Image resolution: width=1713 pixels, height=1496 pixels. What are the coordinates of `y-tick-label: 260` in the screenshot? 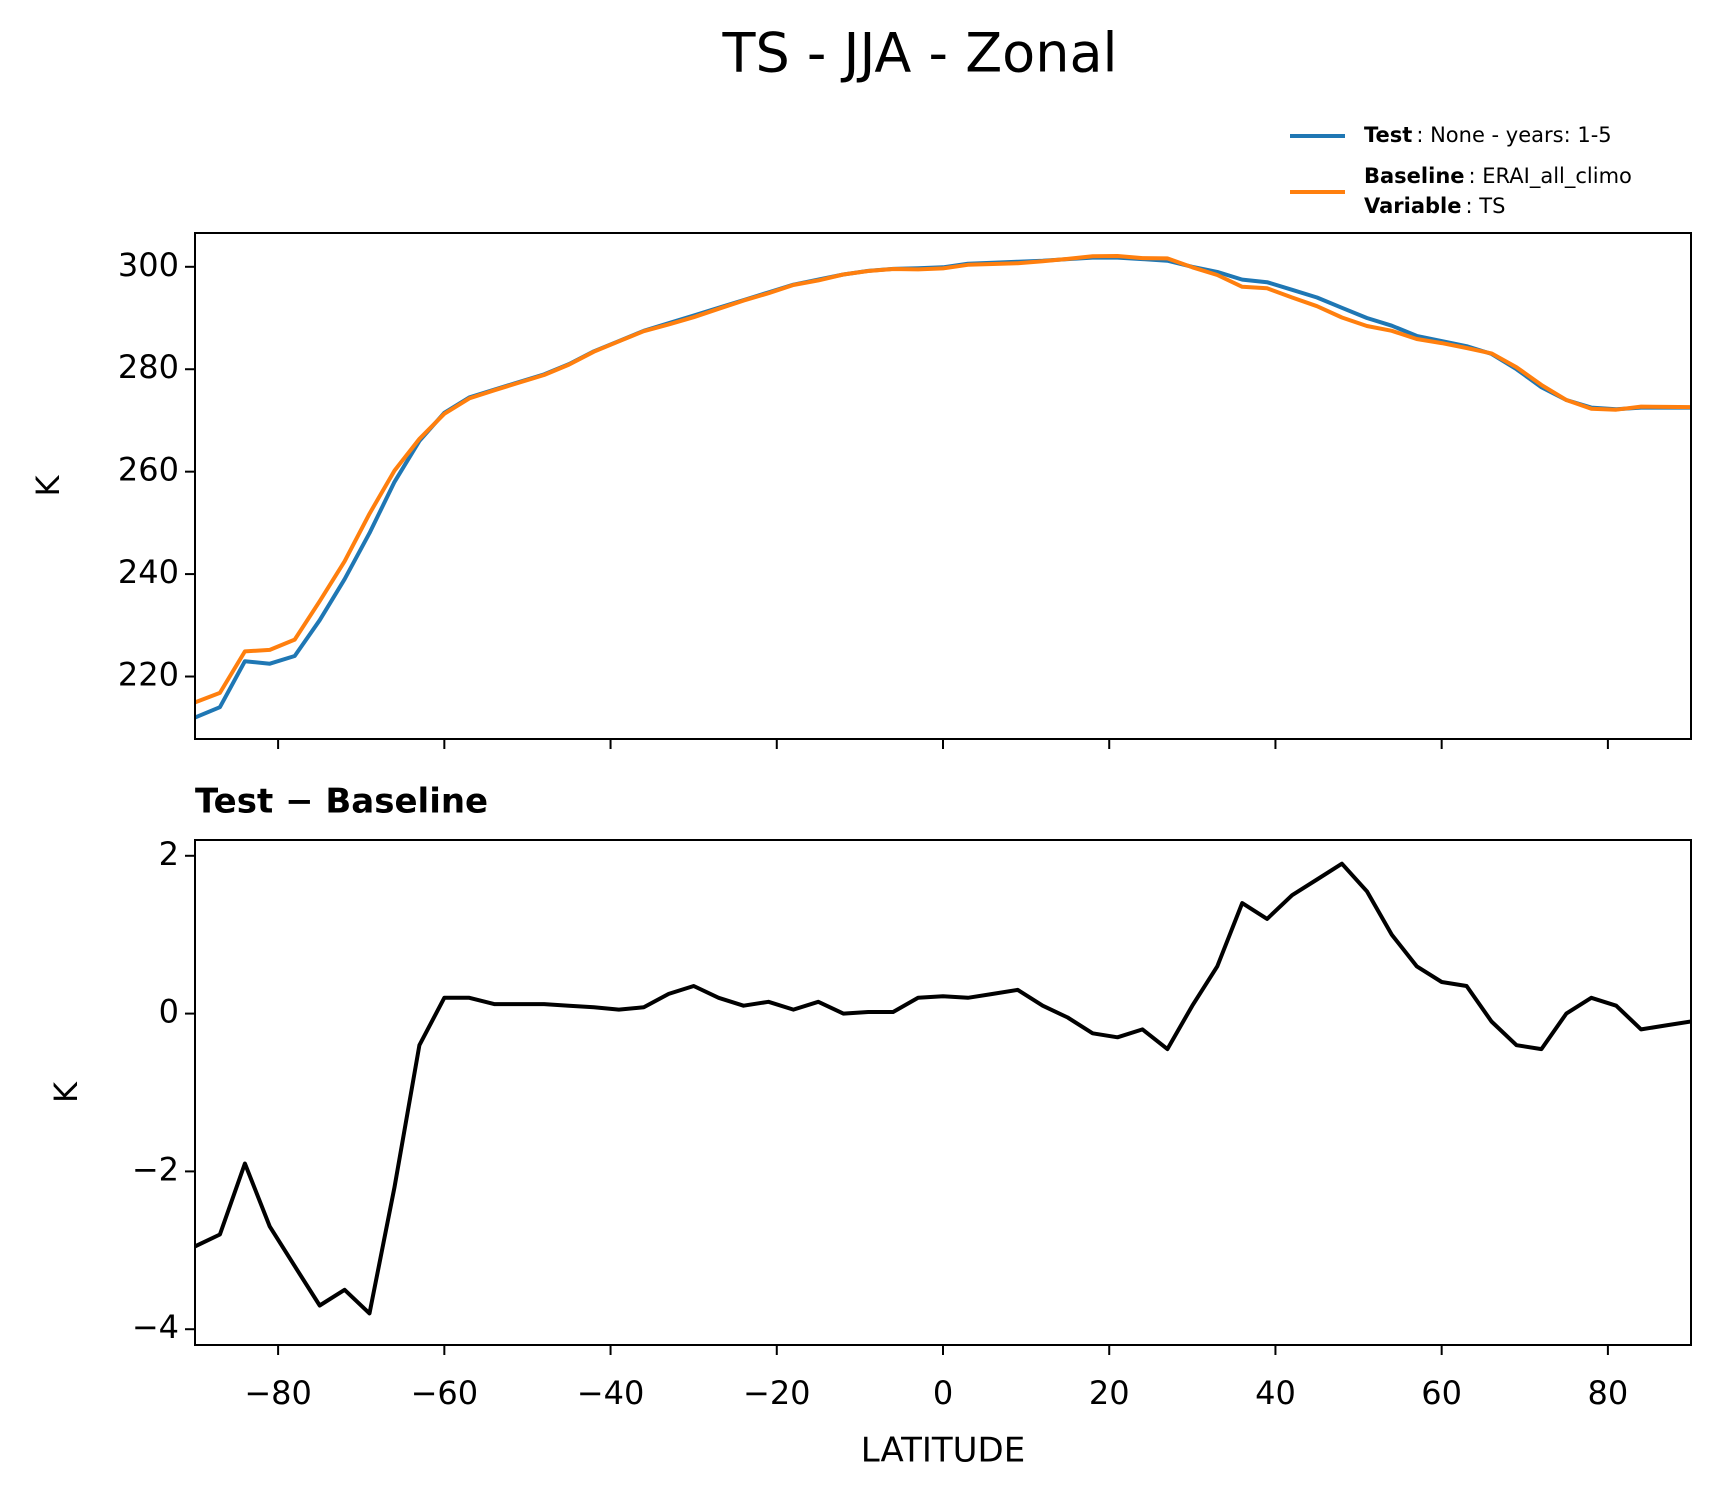 It's located at (148, 470).